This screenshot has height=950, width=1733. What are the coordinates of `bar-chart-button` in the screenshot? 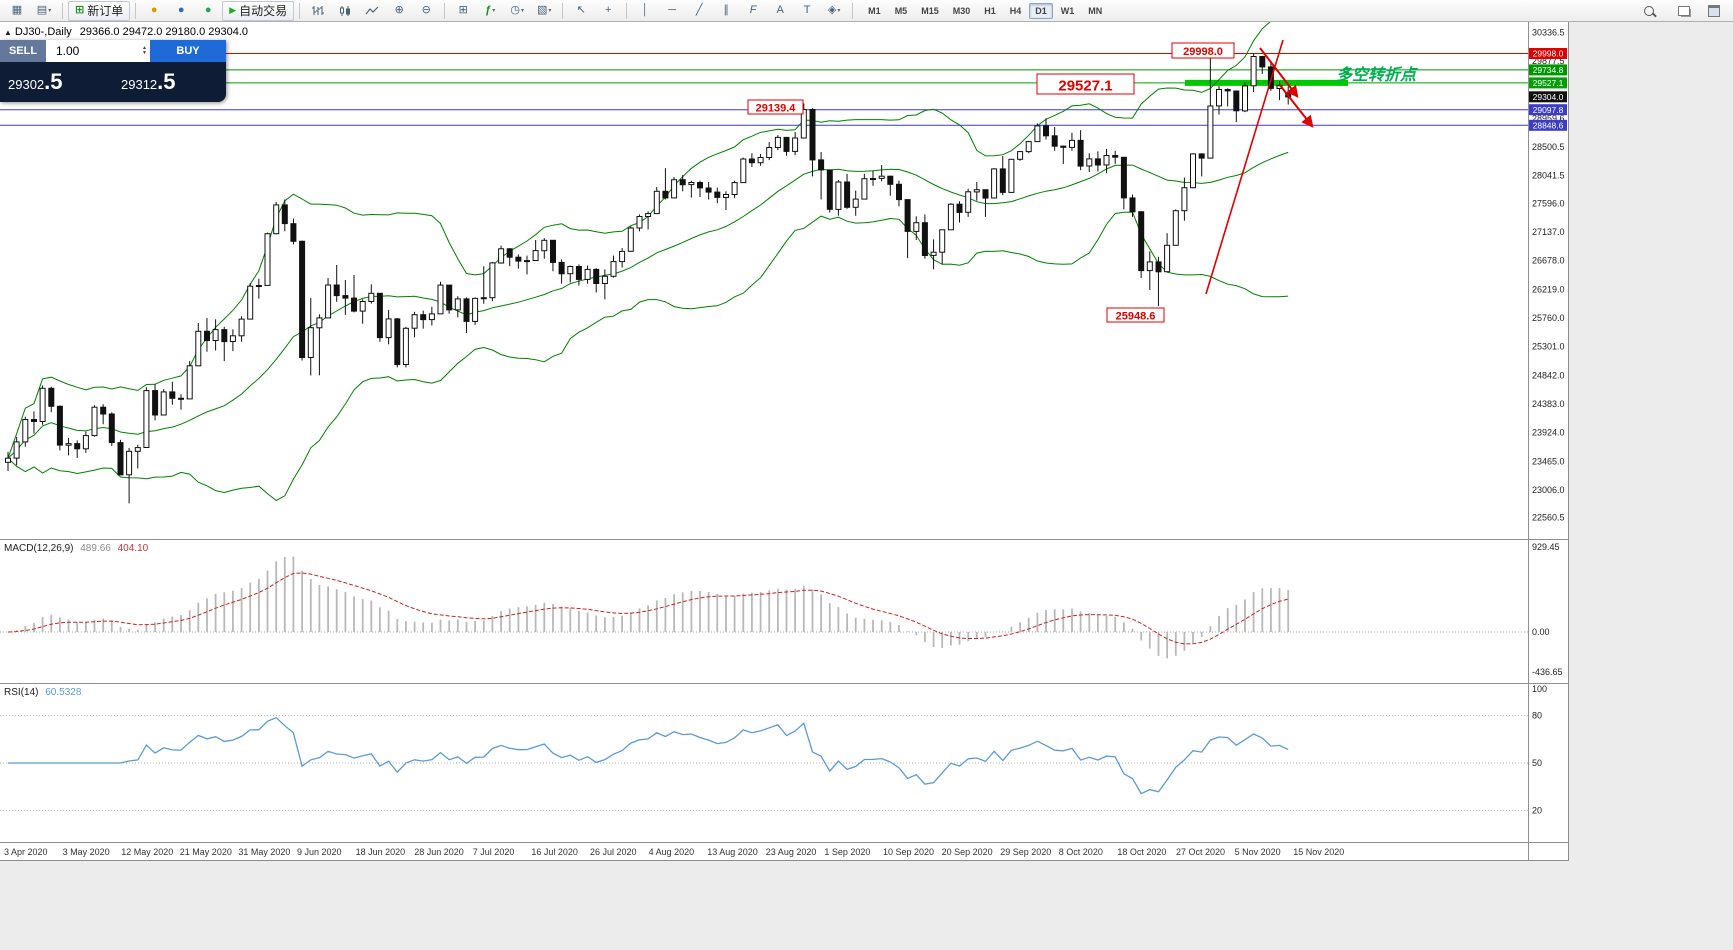 It's located at (318, 11).